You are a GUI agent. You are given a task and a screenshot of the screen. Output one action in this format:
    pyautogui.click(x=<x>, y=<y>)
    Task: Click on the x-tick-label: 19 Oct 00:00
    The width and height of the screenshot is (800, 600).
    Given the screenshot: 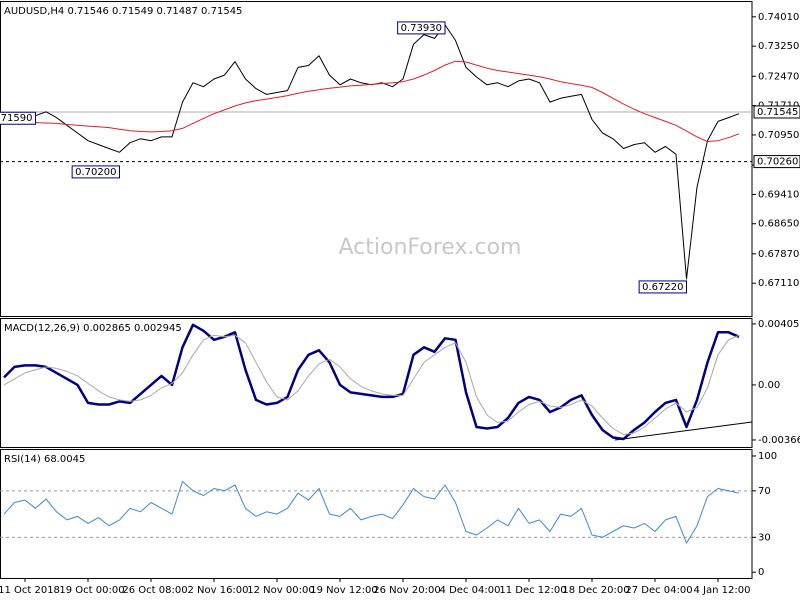 What is the action you would take?
    pyautogui.click(x=91, y=590)
    